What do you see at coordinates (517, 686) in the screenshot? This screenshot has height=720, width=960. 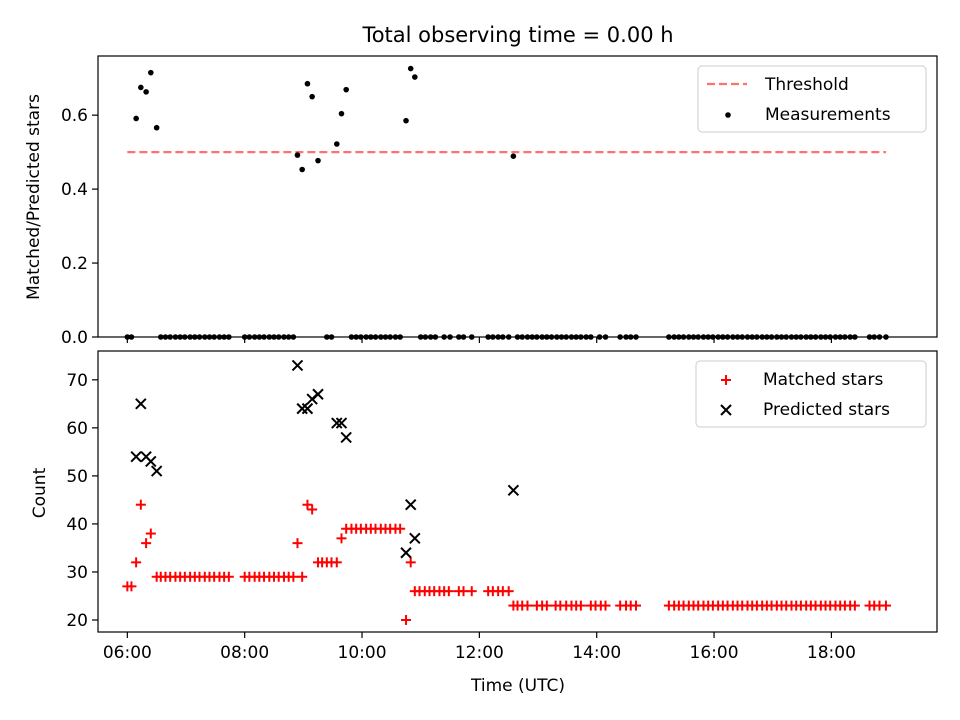 I see `x-axis-label-time: Time (UTC)` at bounding box center [517, 686].